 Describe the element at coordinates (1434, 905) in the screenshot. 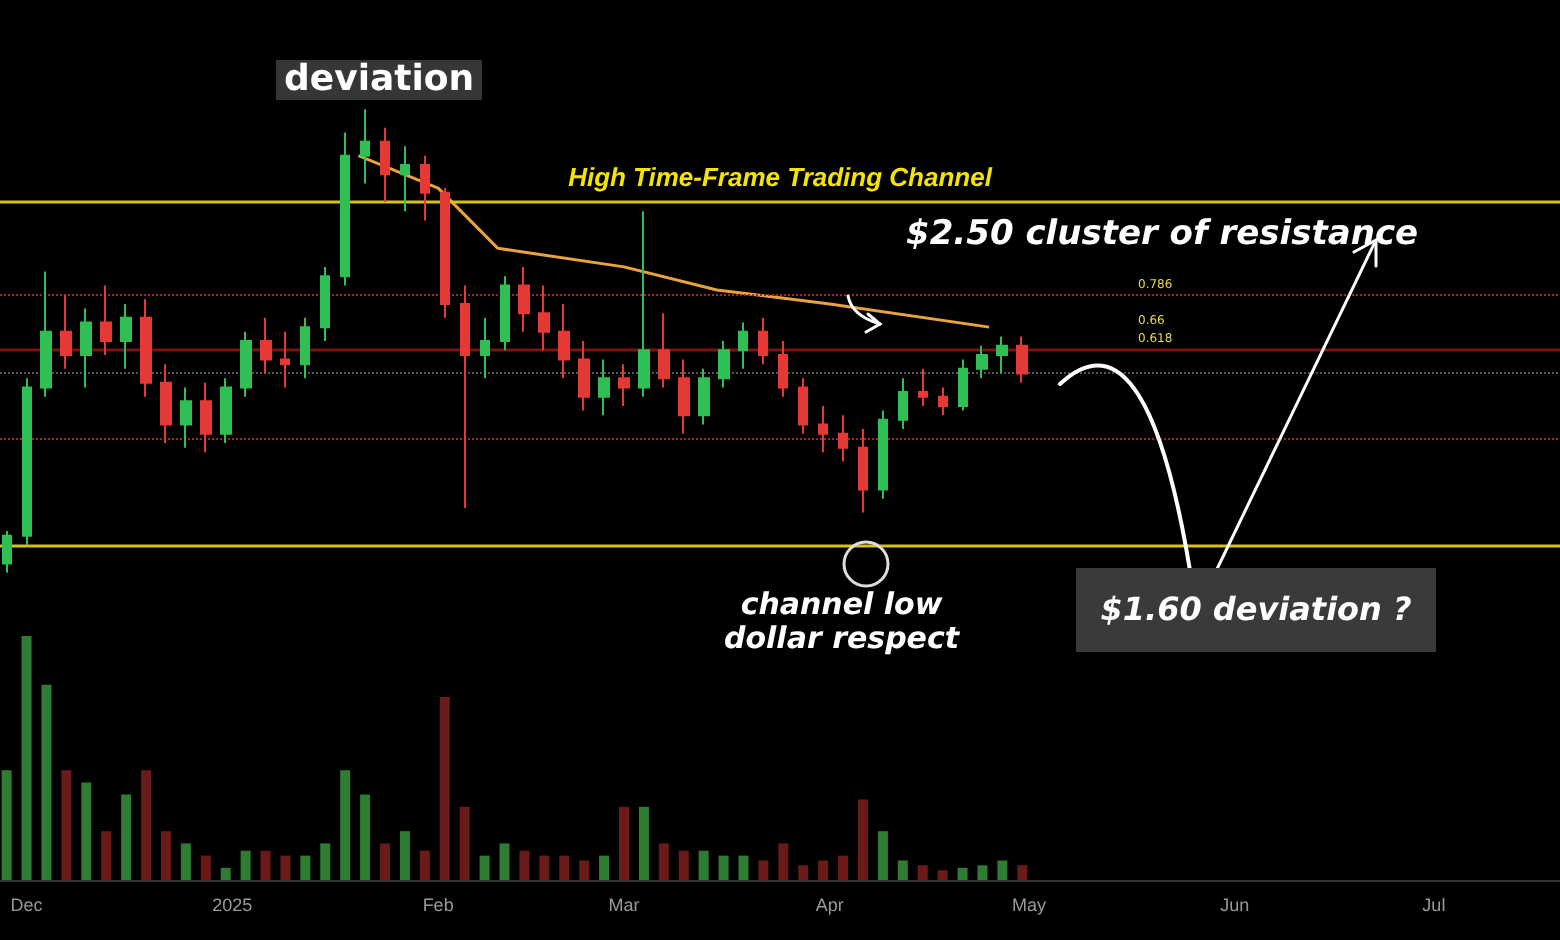

I see `x-tick-label: Jul` at that location.